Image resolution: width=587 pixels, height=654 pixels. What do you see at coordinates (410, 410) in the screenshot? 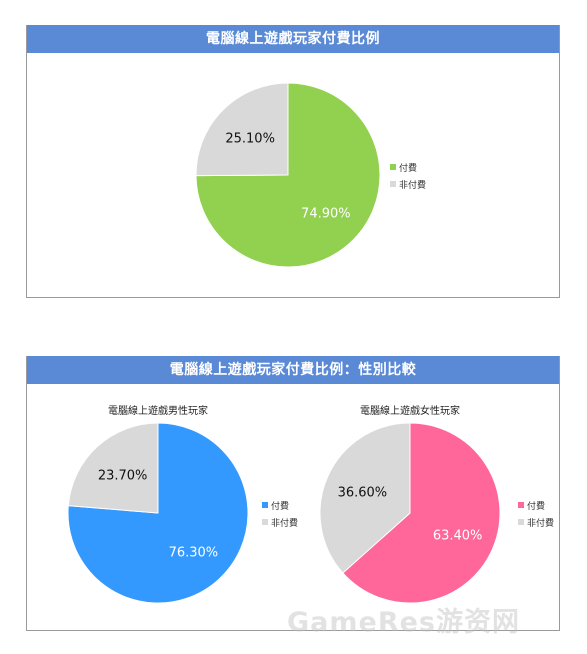
I see `chart-subtitle: 電腦線上遊戲女性玩家` at bounding box center [410, 410].